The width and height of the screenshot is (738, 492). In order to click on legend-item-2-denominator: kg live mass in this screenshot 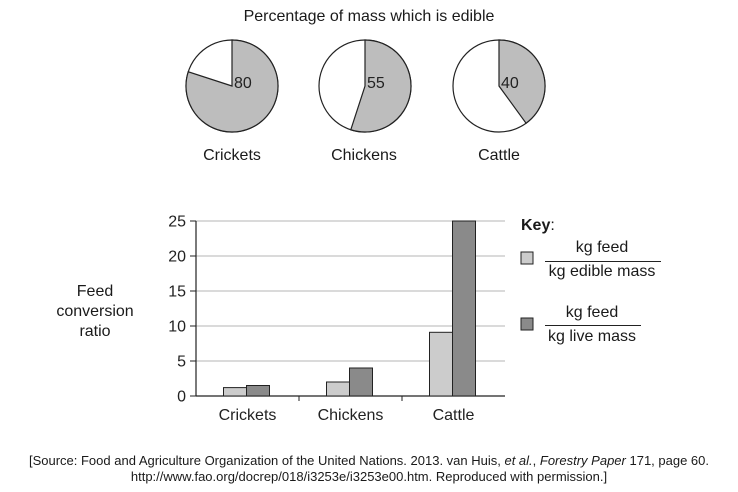, I will do `click(592, 336)`.